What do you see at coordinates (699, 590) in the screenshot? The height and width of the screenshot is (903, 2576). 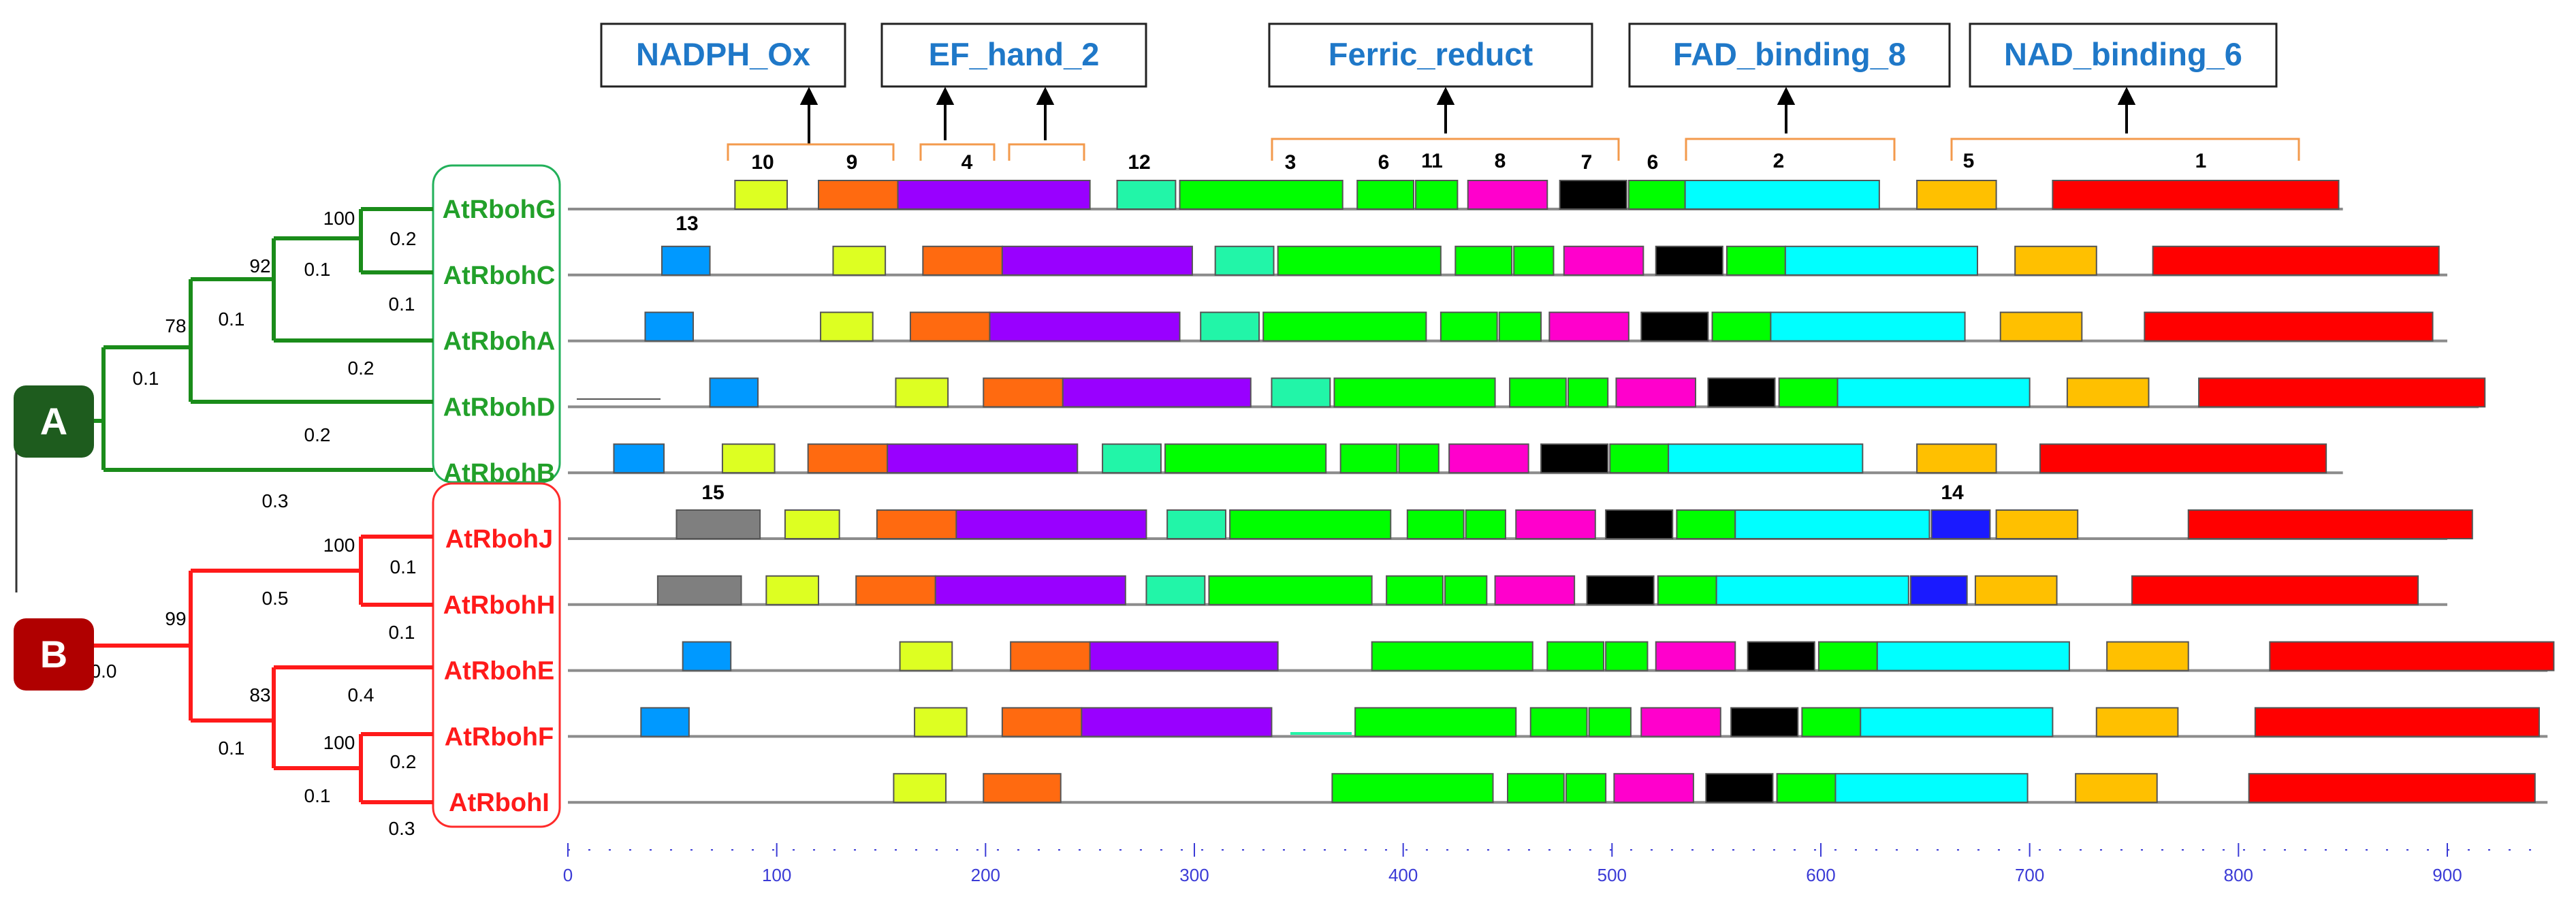 I see `motif-15-box` at bounding box center [699, 590].